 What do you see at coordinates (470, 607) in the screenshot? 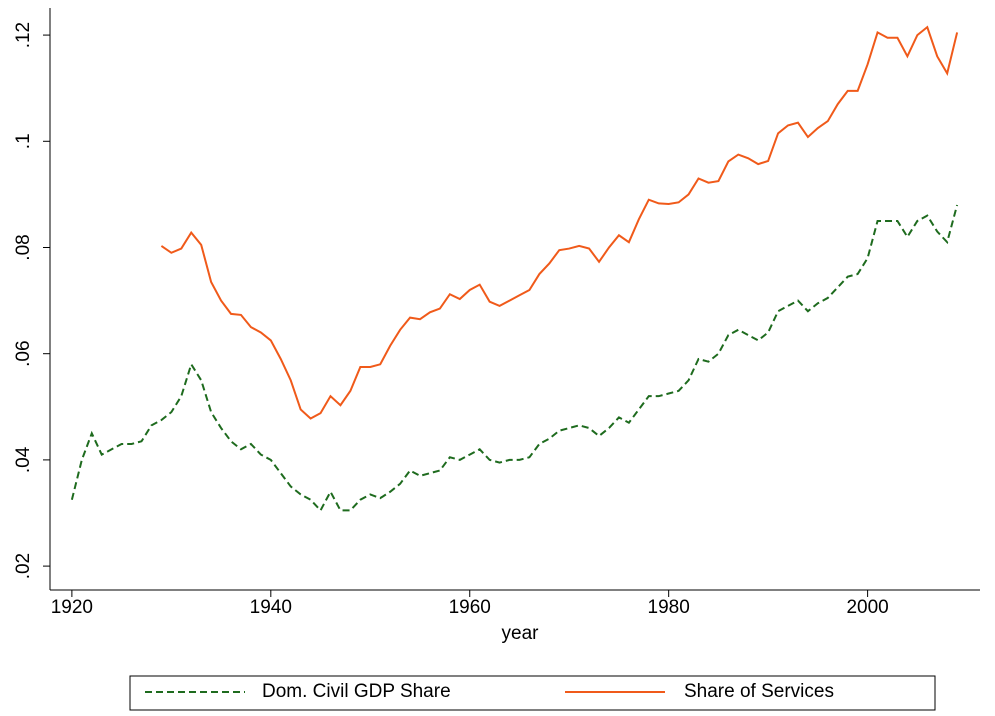
I see `x-tick-label: 1960` at bounding box center [470, 607].